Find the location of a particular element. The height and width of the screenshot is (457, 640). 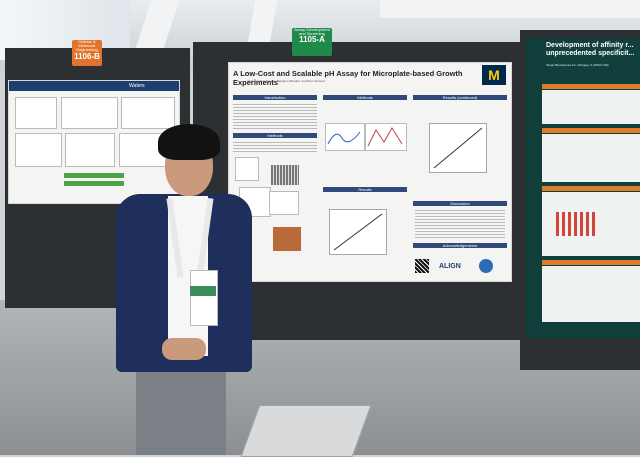

ceiling-beam is located at coordinates (510, 9).